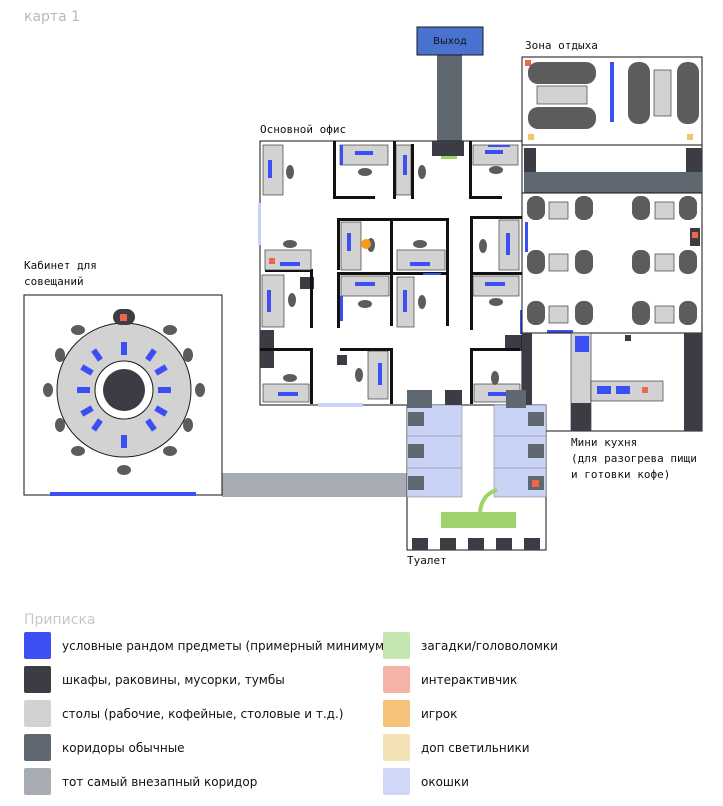  Describe the element at coordinates (612, 263) in the screenshot. I see `dining-area` at that location.